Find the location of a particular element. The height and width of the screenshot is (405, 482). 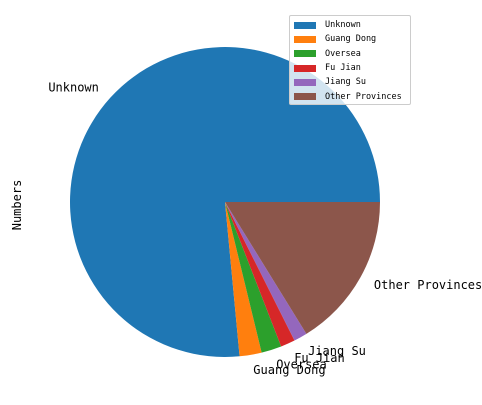

legend-label: Jiang Su is located at coordinates (345, 82).